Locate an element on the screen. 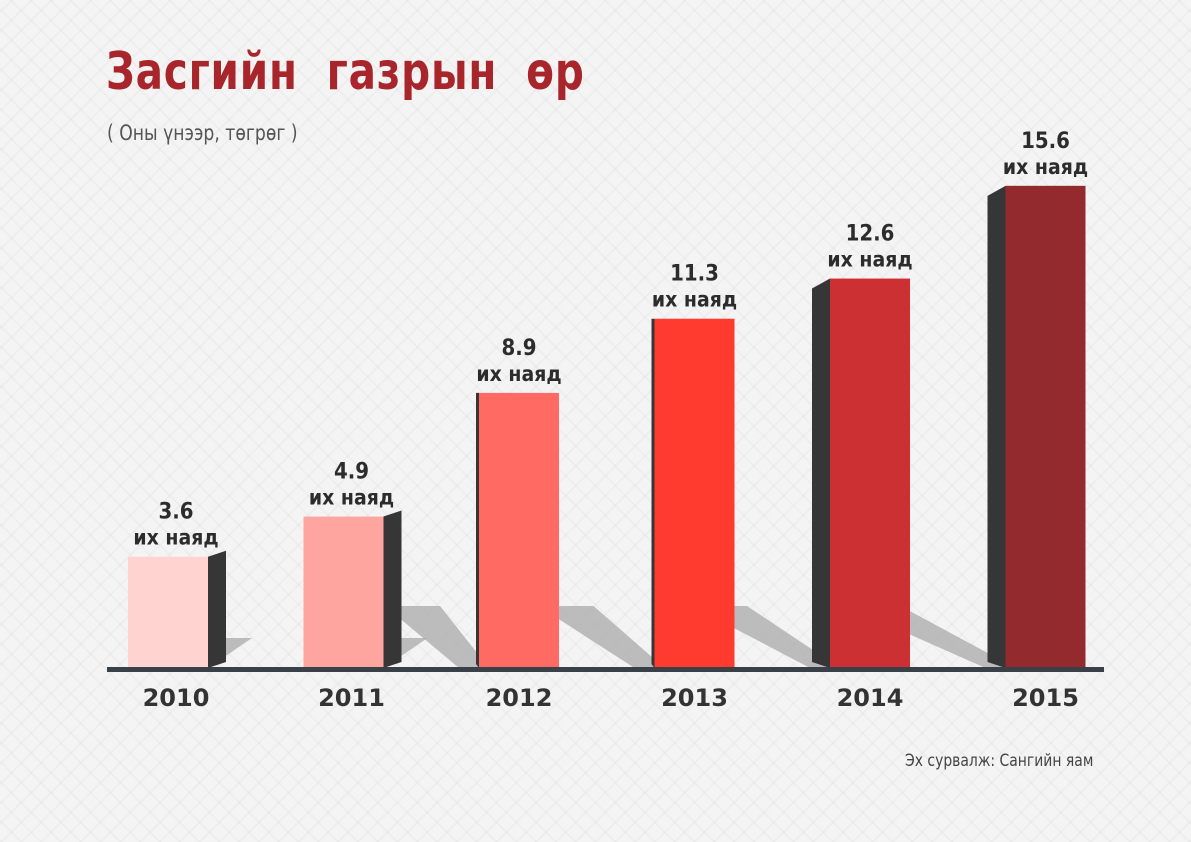 The width and height of the screenshot is (1191, 842). bar-side-2010 is located at coordinates (217, 609).